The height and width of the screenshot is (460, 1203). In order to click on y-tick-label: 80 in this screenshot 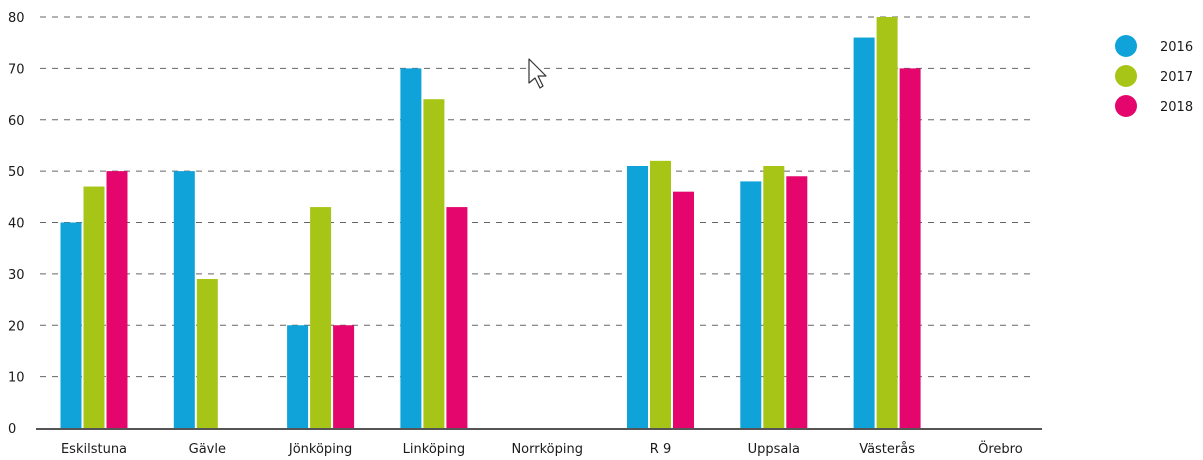, I will do `click(16, 18)`.